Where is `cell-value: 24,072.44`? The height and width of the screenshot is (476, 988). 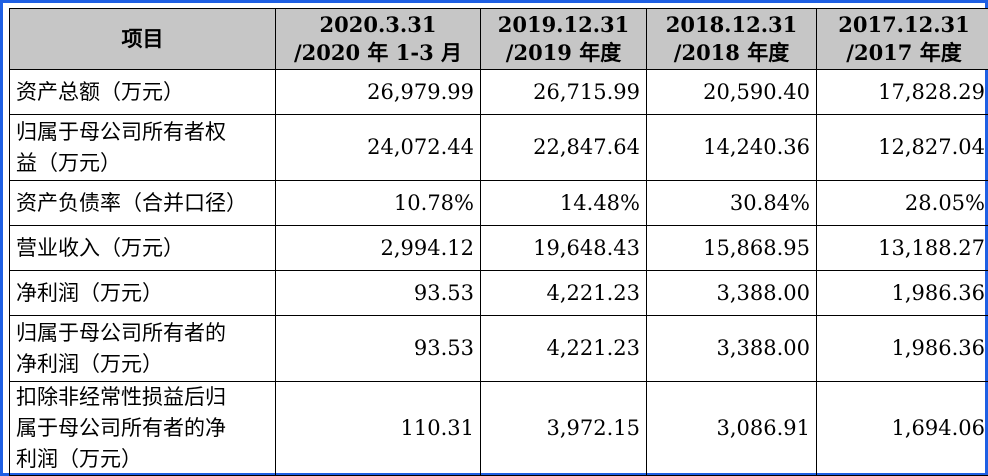 cell-value: 24,072.44 is located at coordinates (378, 147).